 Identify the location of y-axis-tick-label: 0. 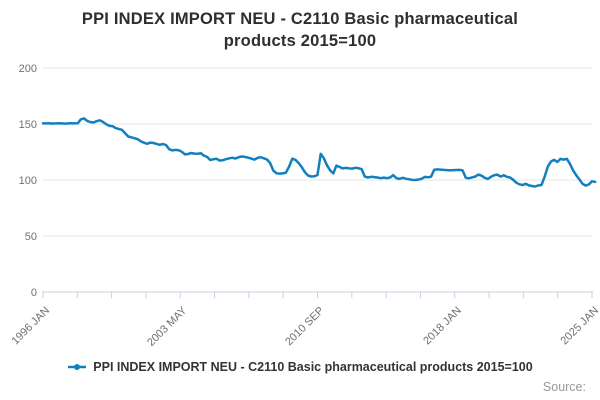
(34, 293).